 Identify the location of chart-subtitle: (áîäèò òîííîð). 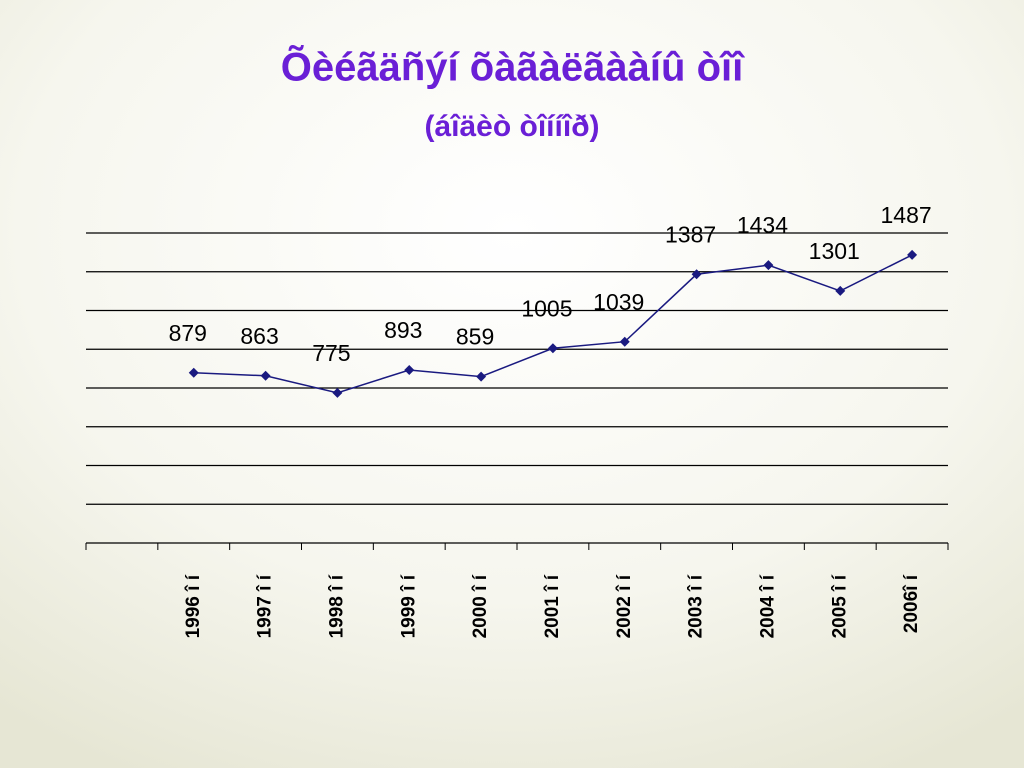
(511, 126).